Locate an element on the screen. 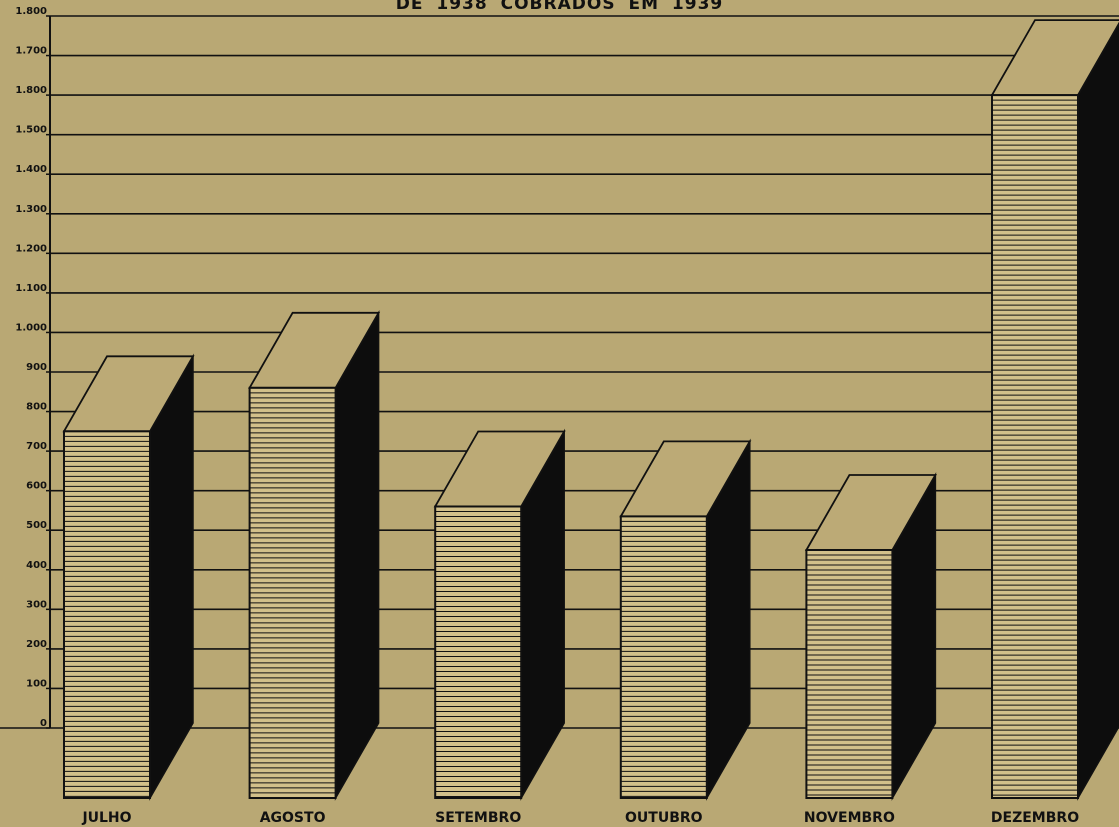  x-tick-label: DEZEMBRO is located at coordinates (1035, 818).